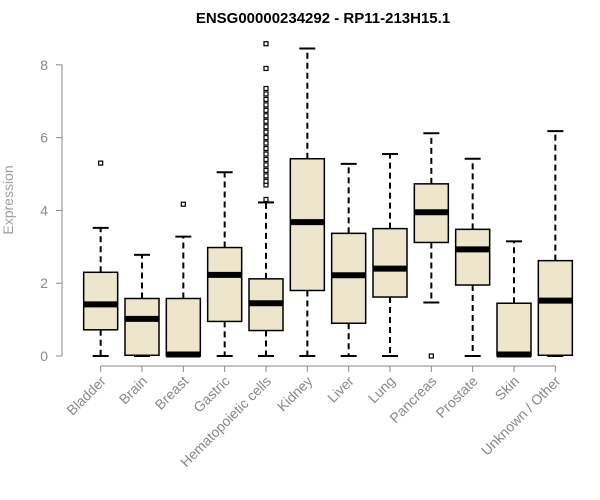 The height and width of the screenshot is (500, 600). I want to click on chart-title: ENSG00000234292 - RP11-213H15.1, so click(323, 18).